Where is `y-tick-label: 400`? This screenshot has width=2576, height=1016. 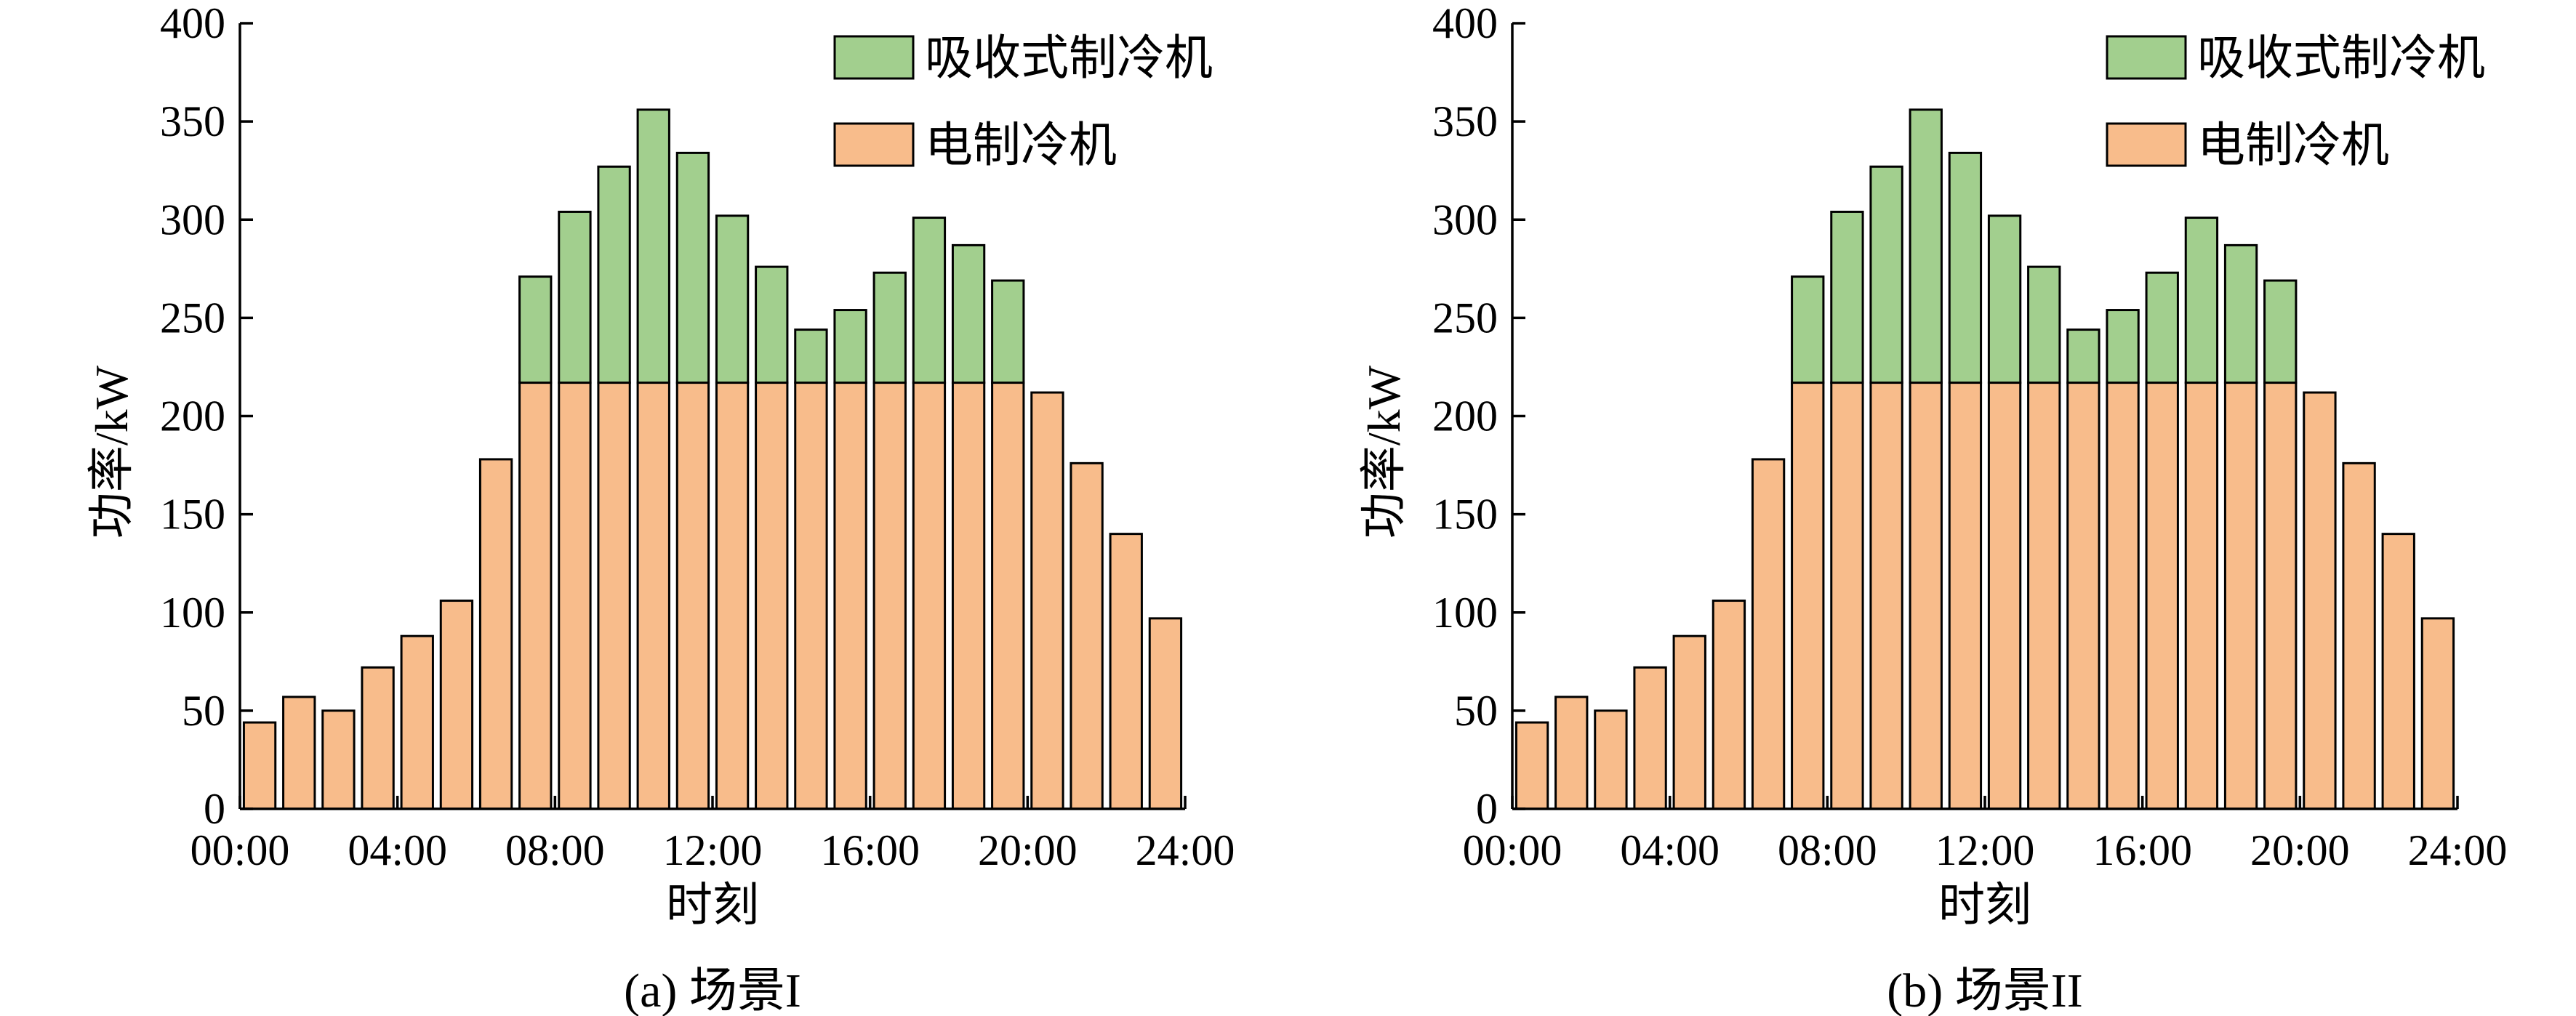 y-tick-label: 400 is located at coordinates (192, 23).